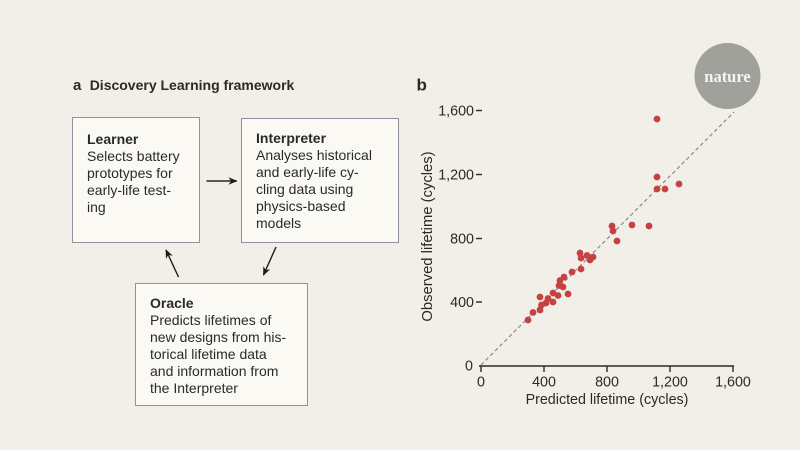 This screenshot has height=450, width=800. I want to click on svg-text: Observed lifetime (cycles), so click(428, 236).